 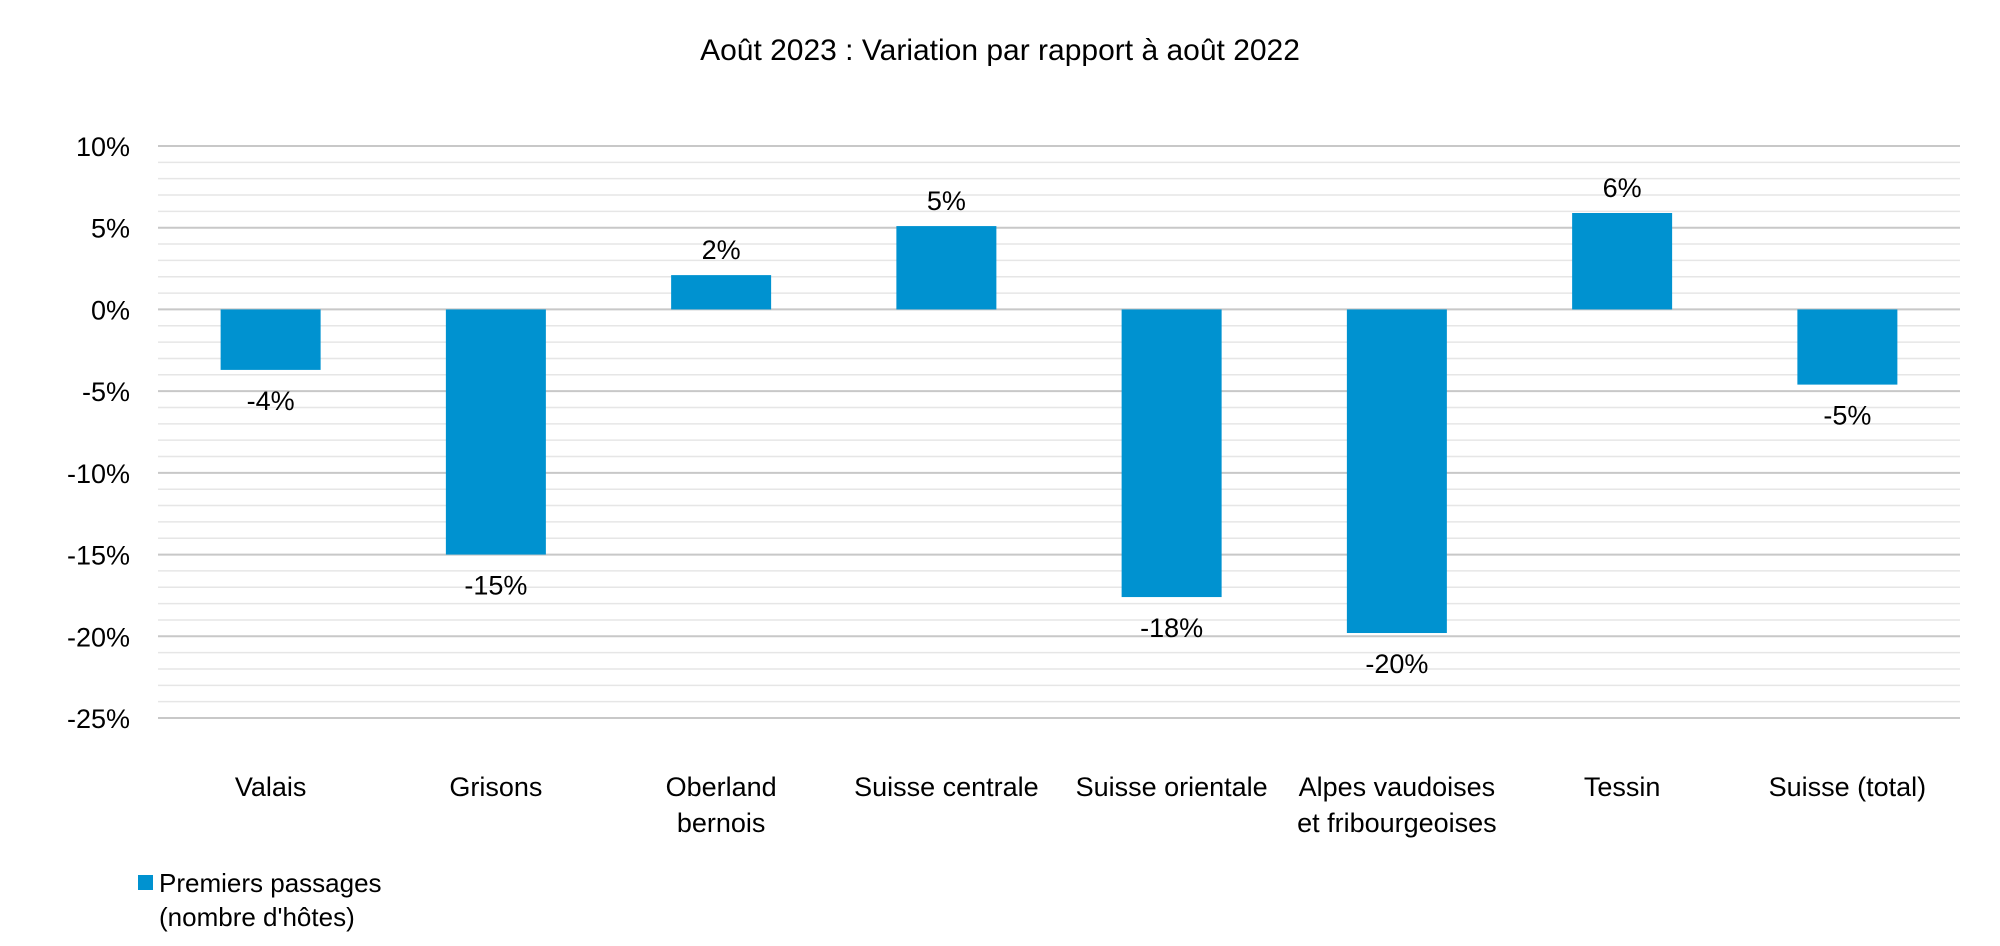 What do you see at coordinates (721, 250) in the screenshot?
I see `data-label: 2%` at bounding box center [721, 250].